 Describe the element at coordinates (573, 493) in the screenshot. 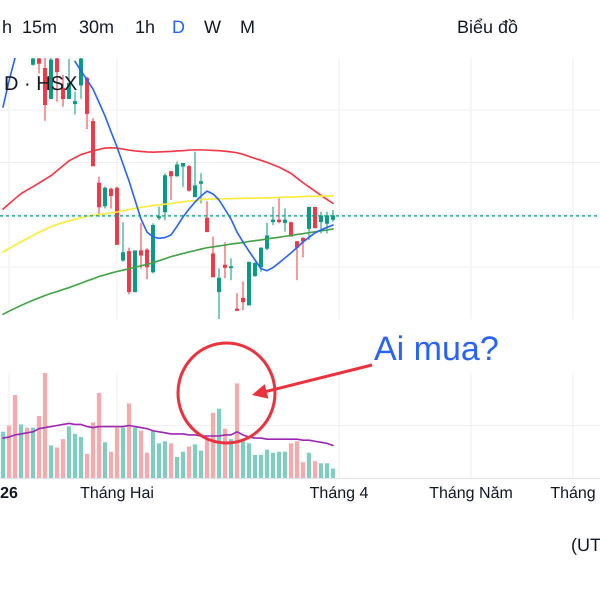

I see `x-tick-label: Tháng` at that location.